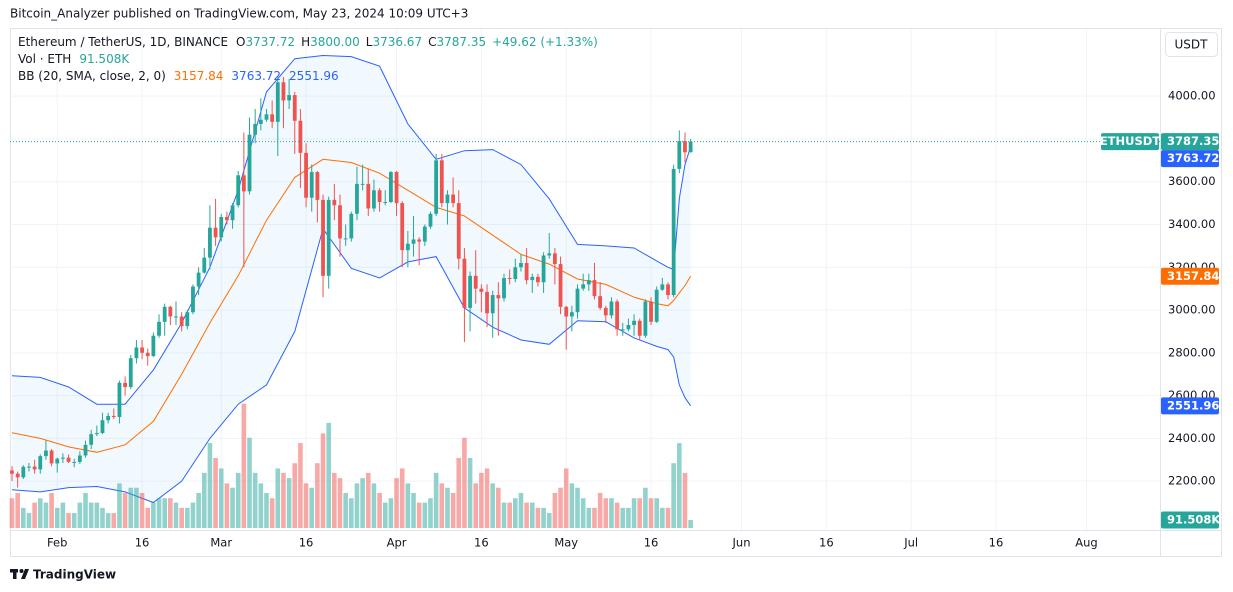 This screenshot has width=1233, height=592. Describe the element at coordinates (545, 42) in the screenshot. I see `change-value: +49.62 (+1.33%)` at that location.